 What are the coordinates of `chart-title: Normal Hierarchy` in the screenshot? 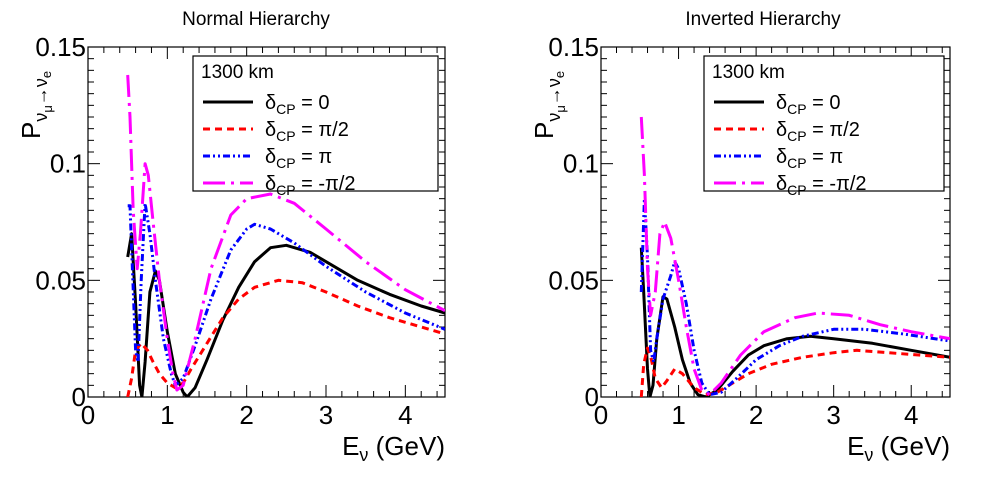 It's located at (256, 19).